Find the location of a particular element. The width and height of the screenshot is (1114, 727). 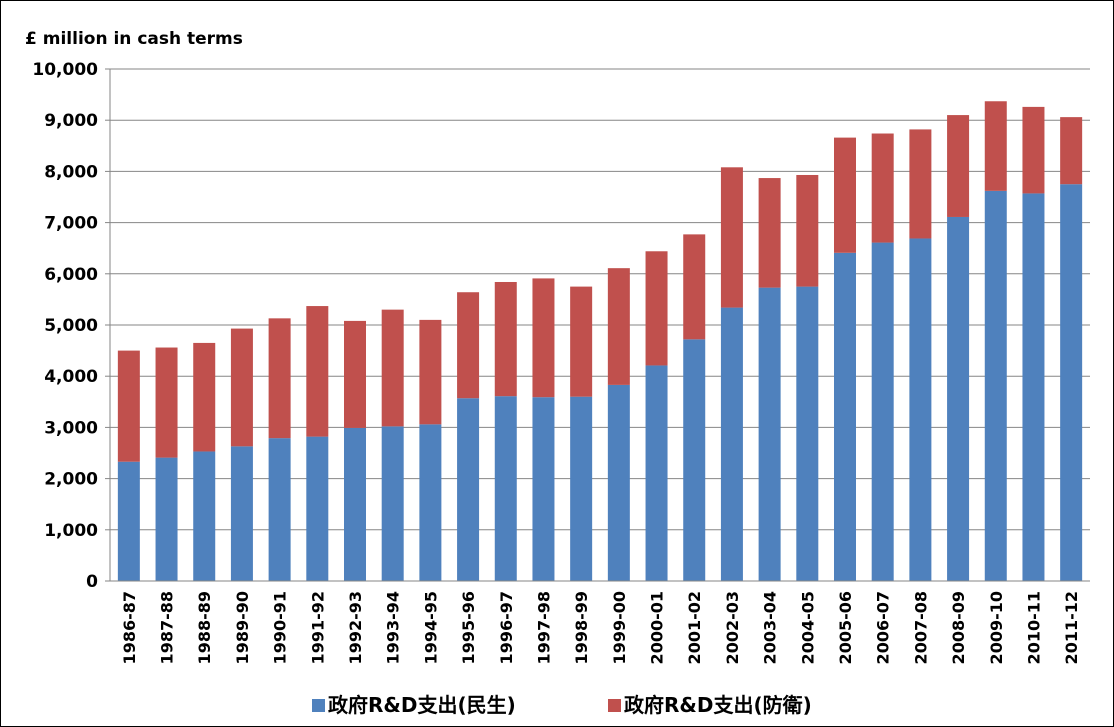

x-tick-label: 2006-07 is located at coordinates (883, 627).